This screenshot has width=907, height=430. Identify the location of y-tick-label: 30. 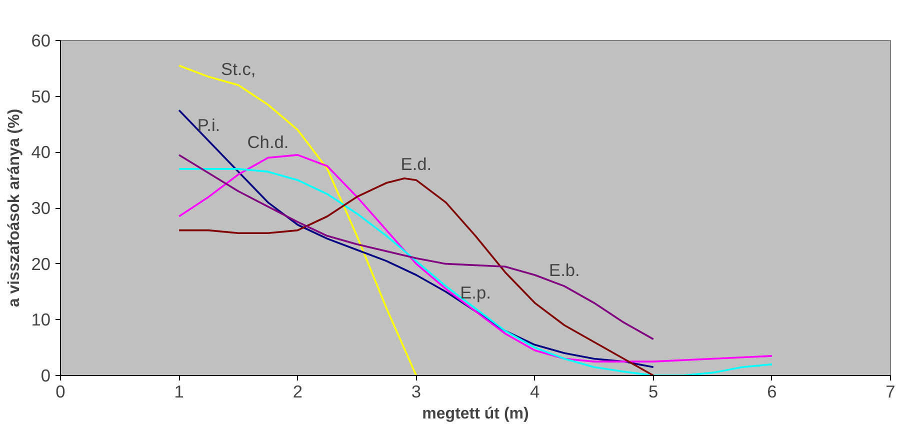
(41, 208).